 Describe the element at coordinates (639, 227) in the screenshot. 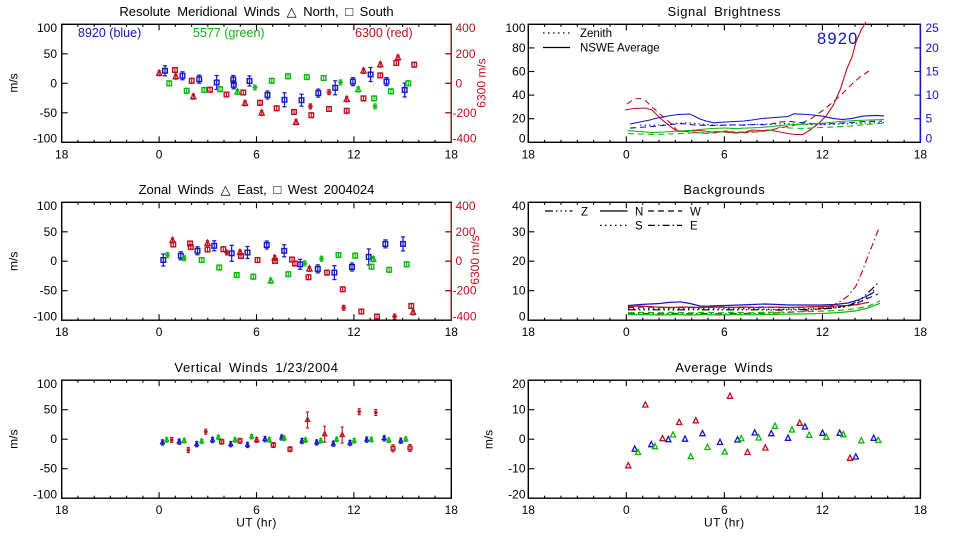

I see `svg-text: S` at that location.